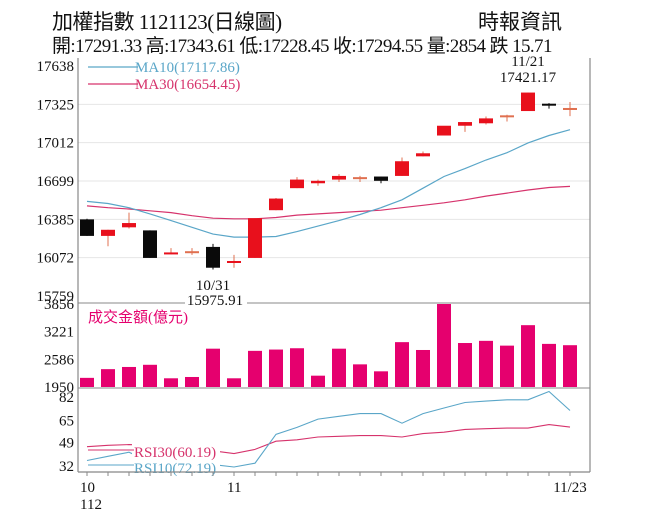 The height and width of the screenshot is (526, 656). What do you see at coordinates (66, 421) in the screenshot?
I see `rsi-tick-label: 65` at bounding box center [66, 421].